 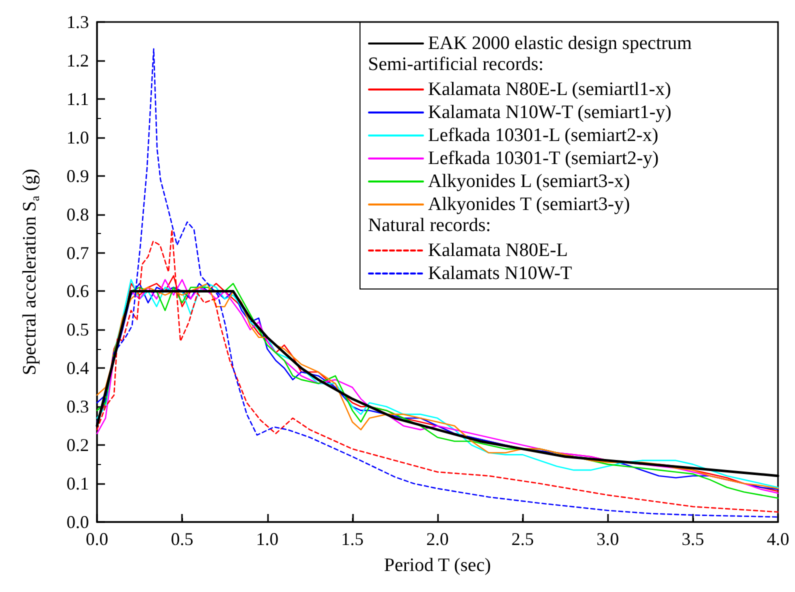 What do you see at coordinates (77, 214) in the screenshot?
I see `y-tick-label: 0.8` at bounding box center [77, 214].